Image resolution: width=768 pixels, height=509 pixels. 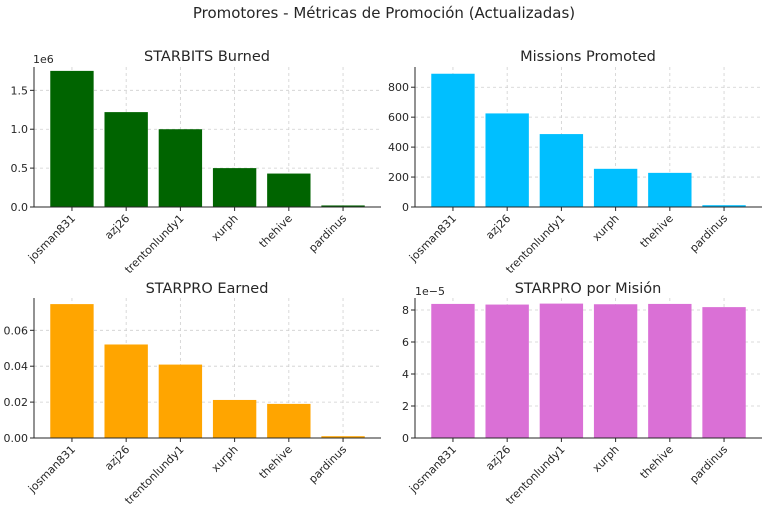 I want to click on panel-title: STARPRO Earned, so click(x=207, y=289).